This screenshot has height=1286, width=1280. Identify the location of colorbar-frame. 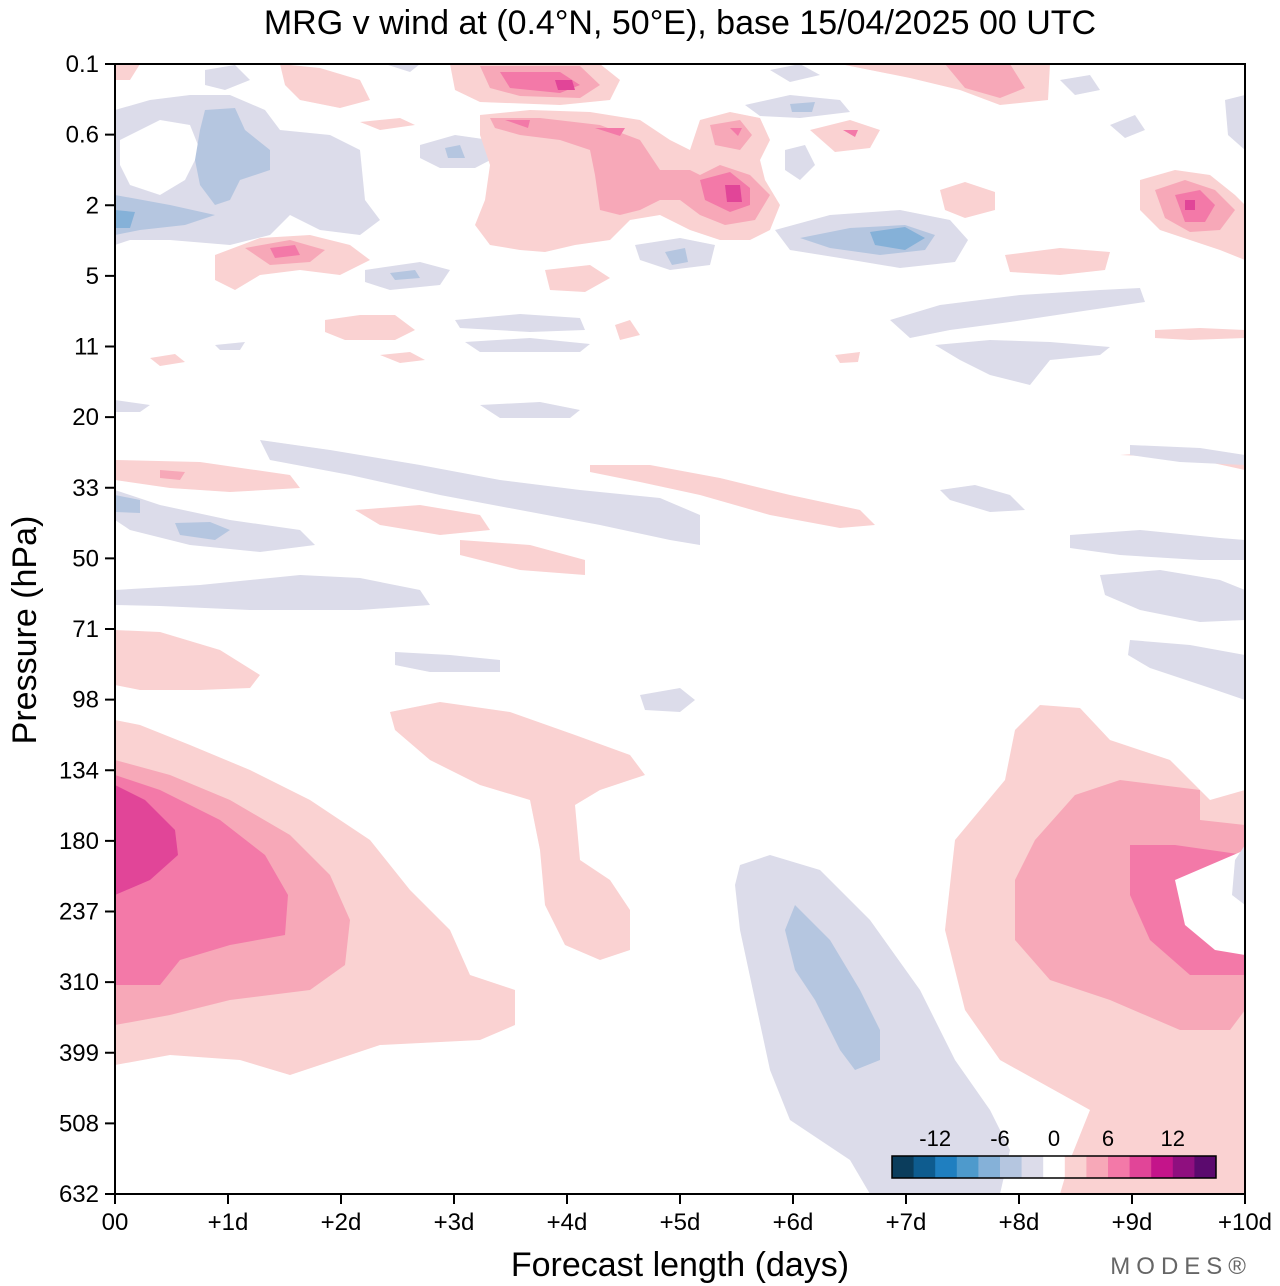
(1054, 1167).